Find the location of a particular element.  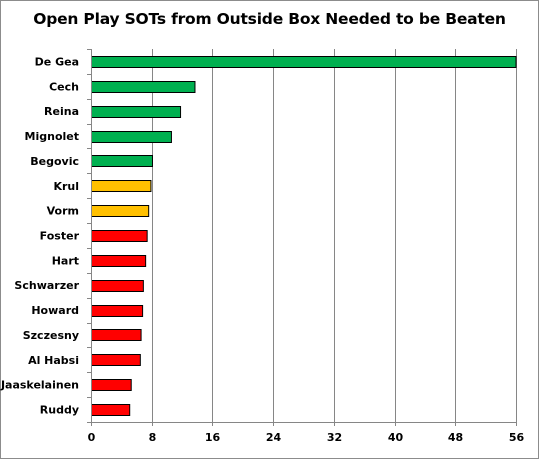

category-label: Howard is located at coordinates (55, 310).